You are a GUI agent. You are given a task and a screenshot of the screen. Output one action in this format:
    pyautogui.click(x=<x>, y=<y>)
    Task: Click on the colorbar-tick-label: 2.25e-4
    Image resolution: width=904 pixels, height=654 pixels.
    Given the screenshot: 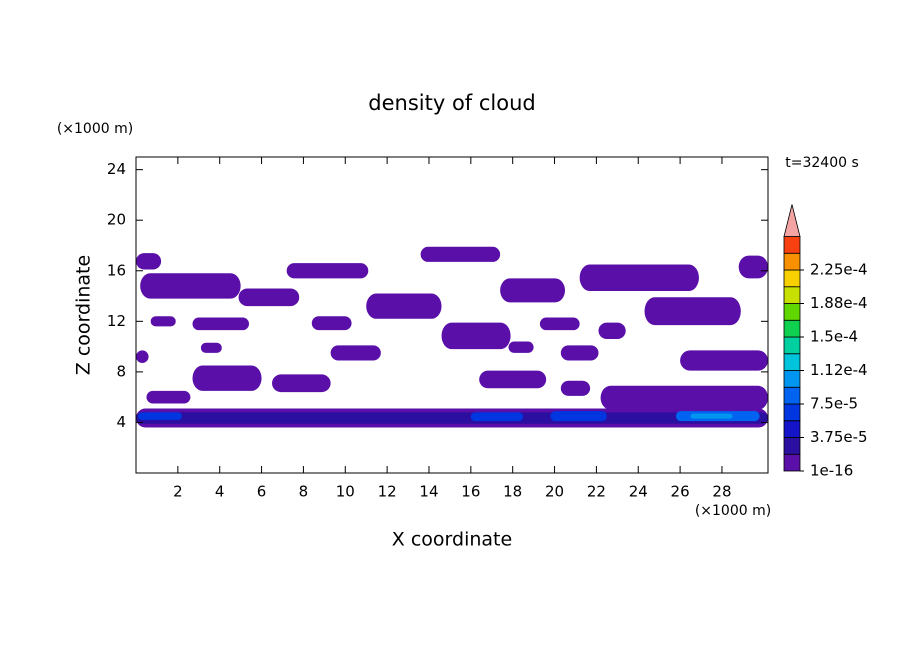 What is the action you would take?
    pyautogui.click(x=839, y=270)
    